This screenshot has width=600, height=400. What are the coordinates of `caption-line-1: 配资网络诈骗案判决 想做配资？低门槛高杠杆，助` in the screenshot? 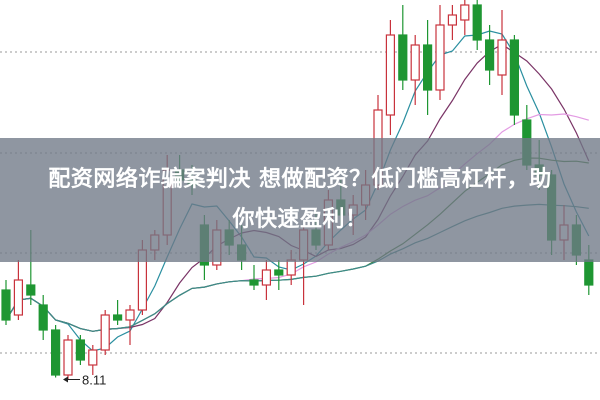 It's located at (300, 179).